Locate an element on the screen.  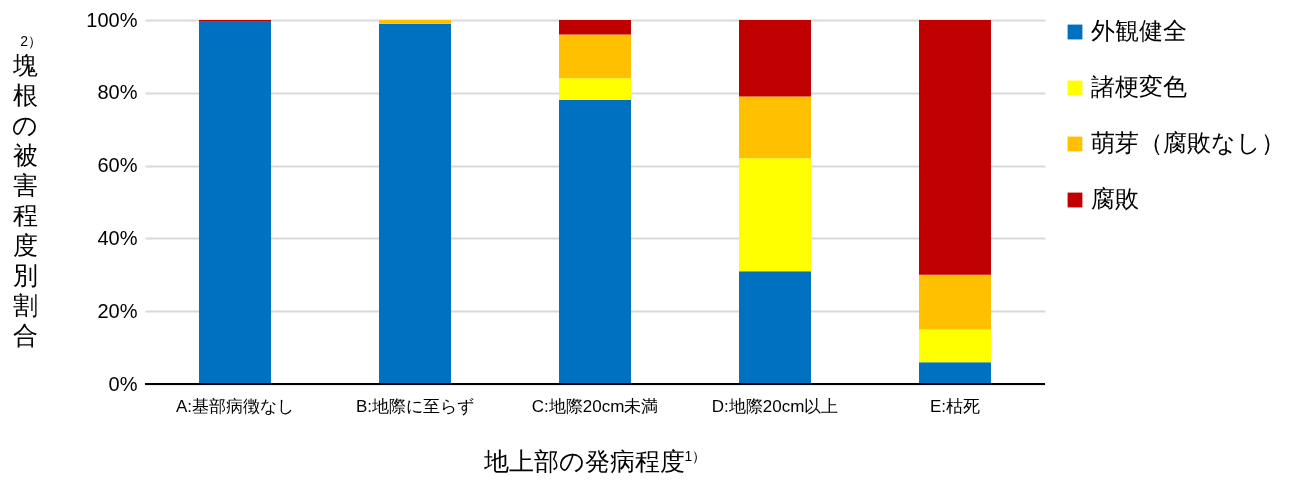
x-tick-label: C:地際20cm未満 is located at coordinates (595, 406).